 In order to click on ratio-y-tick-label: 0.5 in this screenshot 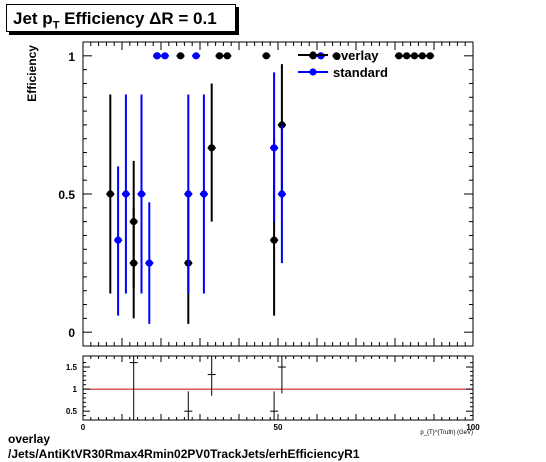, I will do `click(72, 411)`.